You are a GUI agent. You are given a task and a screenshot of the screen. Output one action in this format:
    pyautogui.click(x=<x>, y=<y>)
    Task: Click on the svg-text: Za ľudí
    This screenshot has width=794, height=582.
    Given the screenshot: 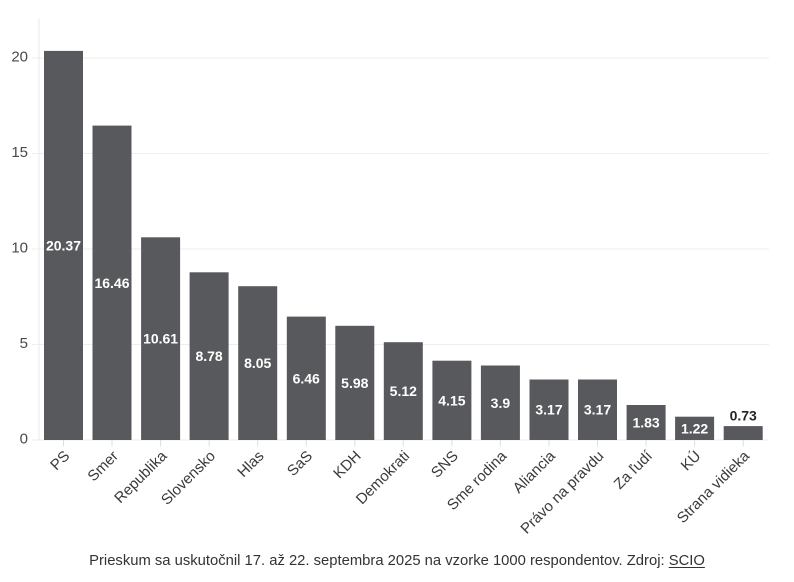 What is the action you would take?
    pyautogui.click(x=634, y=470)
    